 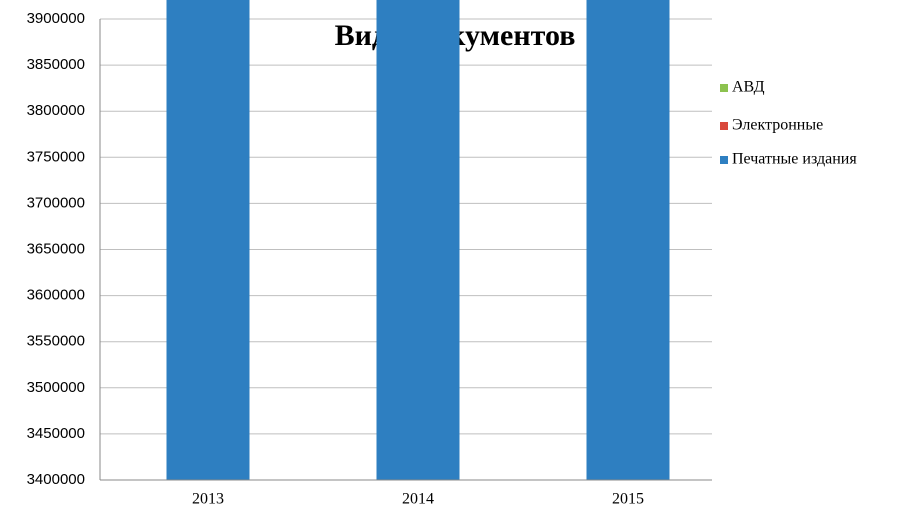 What do you see at coordinates (56, 295) in the screenshot?
I see `y-tick-label: 3600000` at bounding box center [56, 295].